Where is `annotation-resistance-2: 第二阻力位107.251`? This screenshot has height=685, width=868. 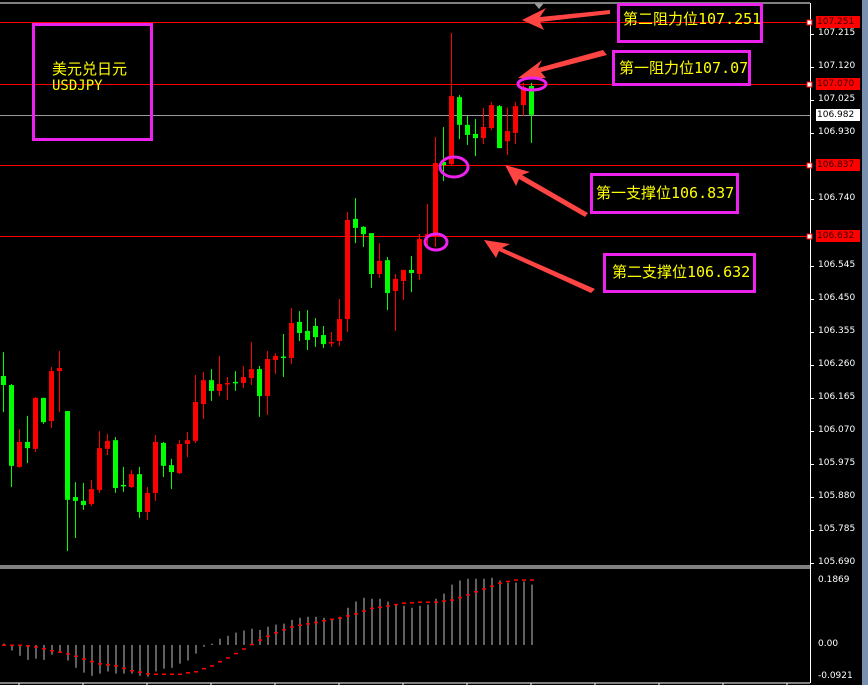
annotation-resistance-2: 第二阻力位107.251 is located at coordinates (692, 19).